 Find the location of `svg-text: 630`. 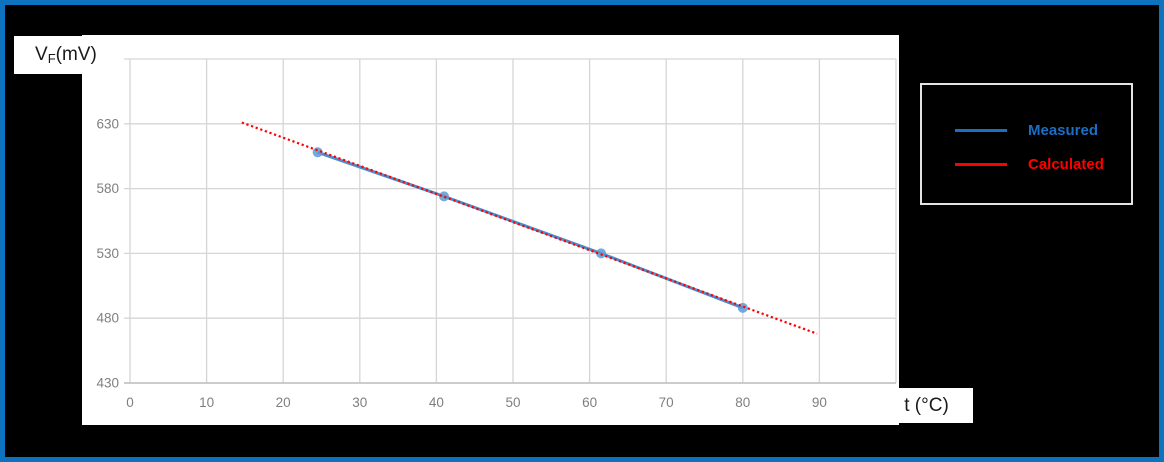

svg-text: 630 is located at coordinates (107, 123).